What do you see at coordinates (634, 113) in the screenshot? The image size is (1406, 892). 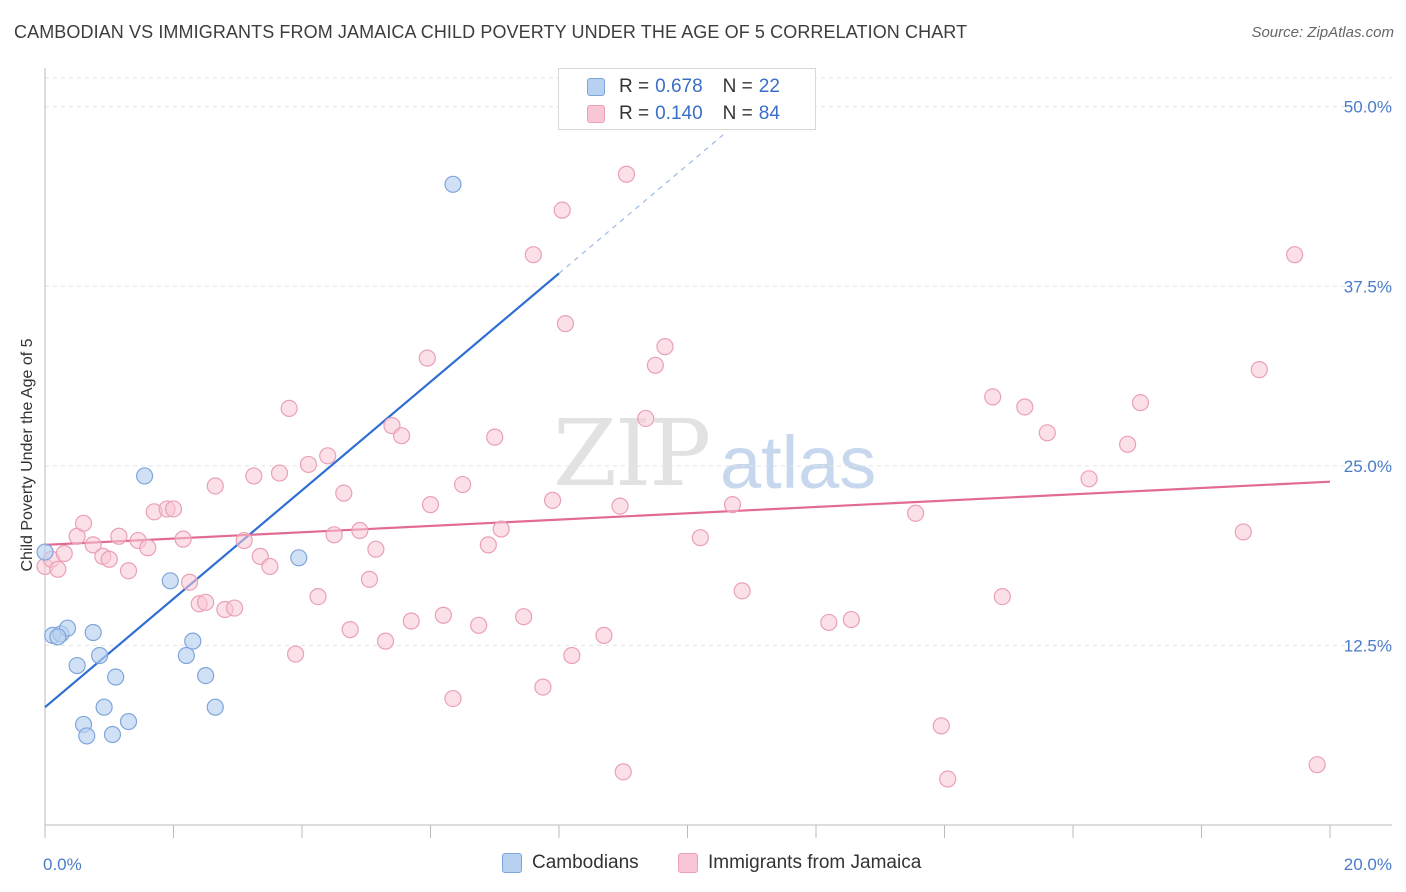 I see `legend-r-label: R =` at bounding box center [634, 113].